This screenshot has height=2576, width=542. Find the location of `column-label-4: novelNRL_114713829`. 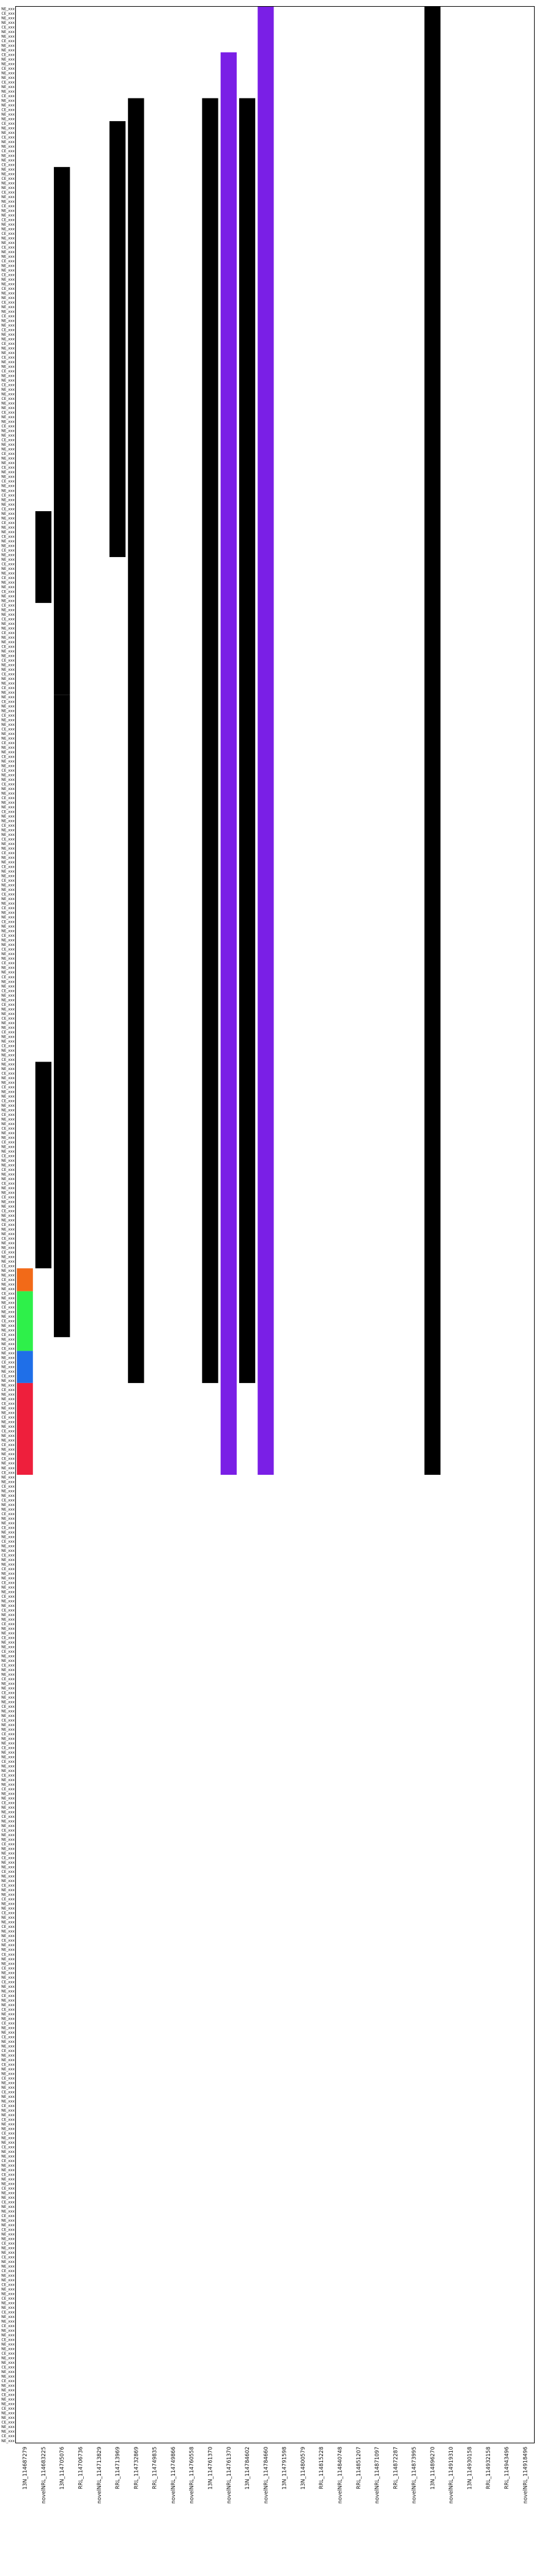

column-label-4: novelNRL_114713829 is located at coordinates (100, 2475).